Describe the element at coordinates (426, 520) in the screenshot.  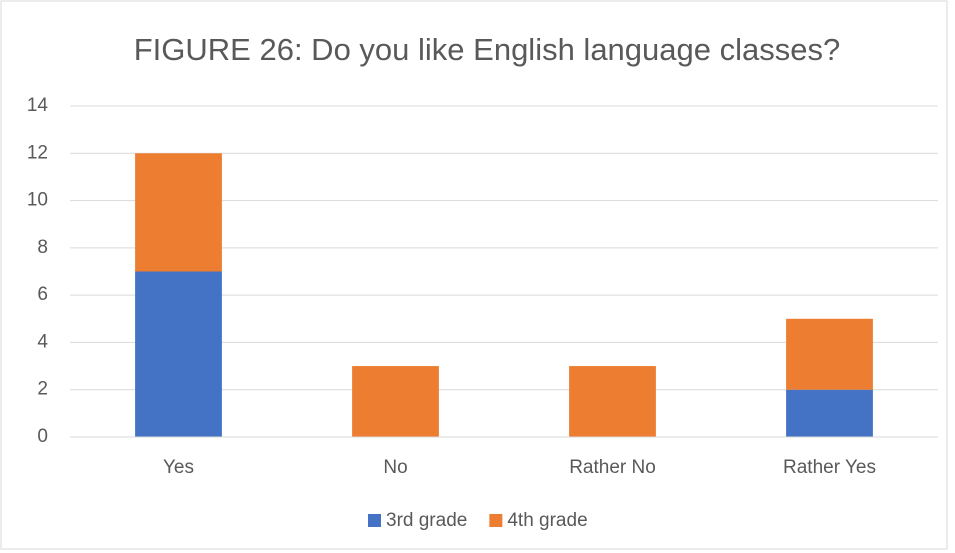
I see `legend-label: 3rd grade` at that location.